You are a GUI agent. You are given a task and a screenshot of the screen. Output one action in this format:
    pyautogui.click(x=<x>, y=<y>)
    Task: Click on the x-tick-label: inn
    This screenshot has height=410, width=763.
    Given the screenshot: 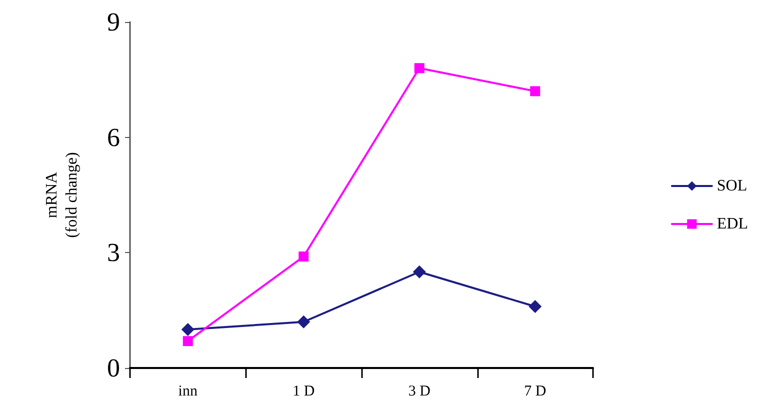 What is the action you would take?
    pyautogui.click(x=188, y=392)
    